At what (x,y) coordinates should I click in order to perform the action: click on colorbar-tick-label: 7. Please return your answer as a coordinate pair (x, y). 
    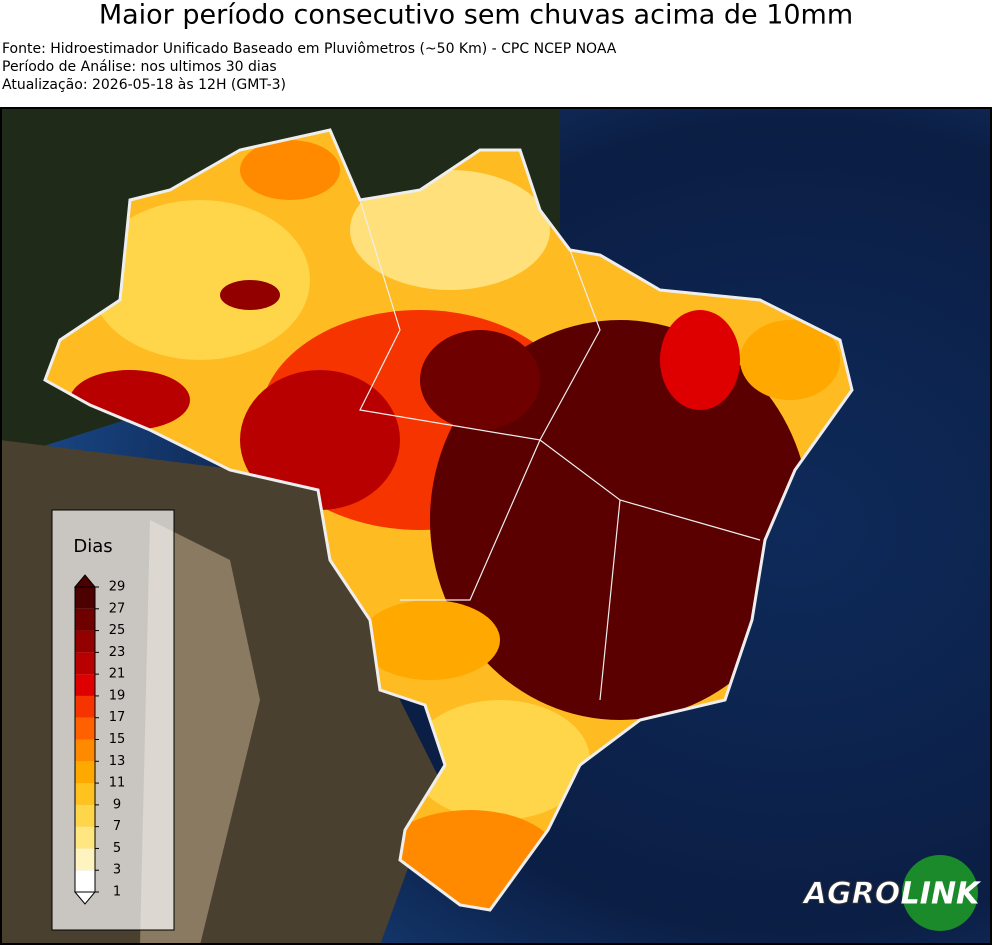
    Looking at the image, I should click on (117, 826).